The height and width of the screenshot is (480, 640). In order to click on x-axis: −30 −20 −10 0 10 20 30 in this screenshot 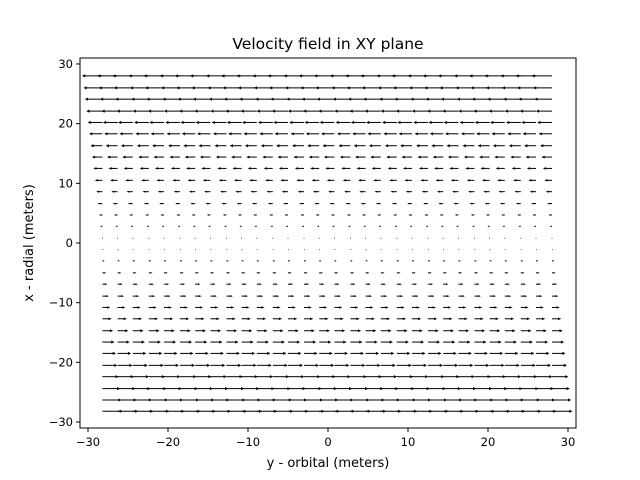, I will do `click(325, 438)`.